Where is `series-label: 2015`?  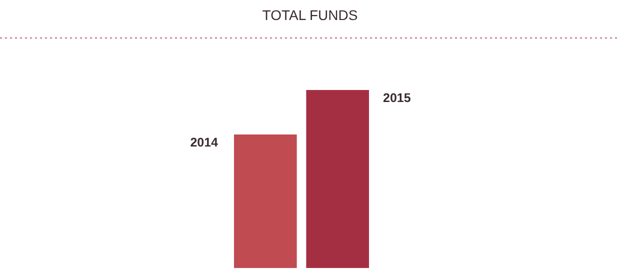 series-label: 2015 is located at coordinates (397, 98).